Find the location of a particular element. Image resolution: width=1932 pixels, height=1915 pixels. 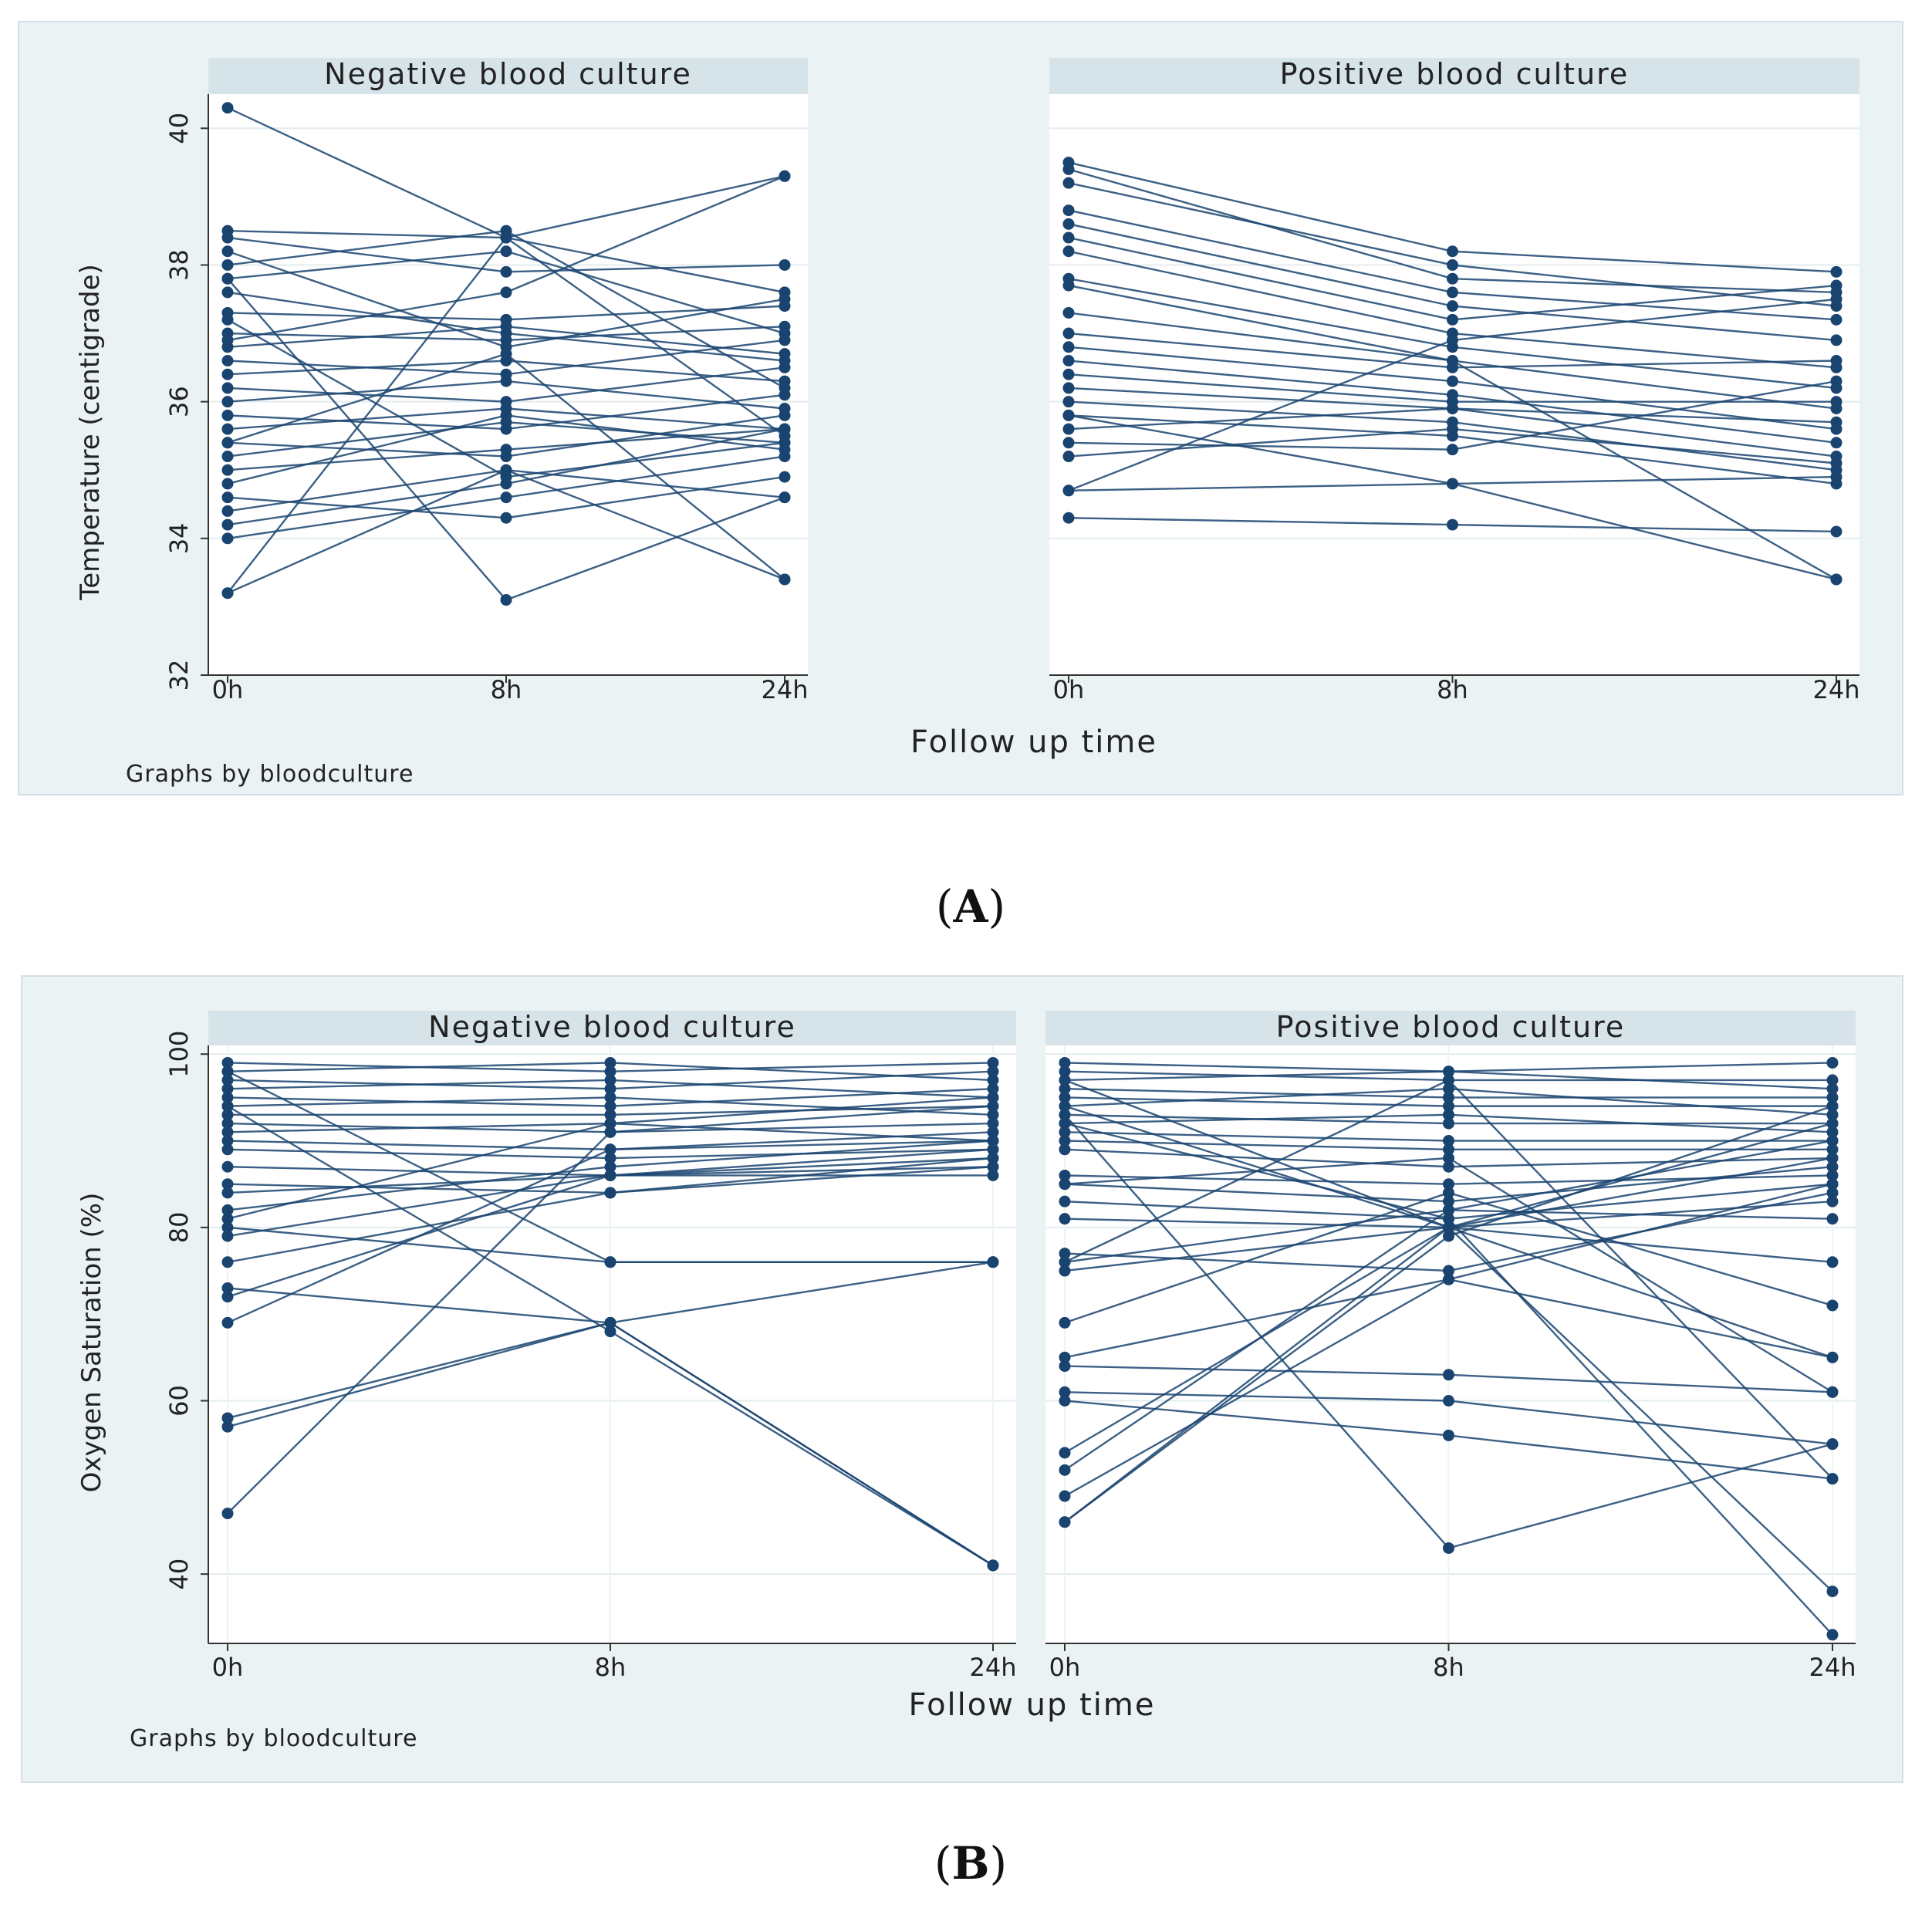

x-tick-label: 0h is located at coordinates (228, 689).